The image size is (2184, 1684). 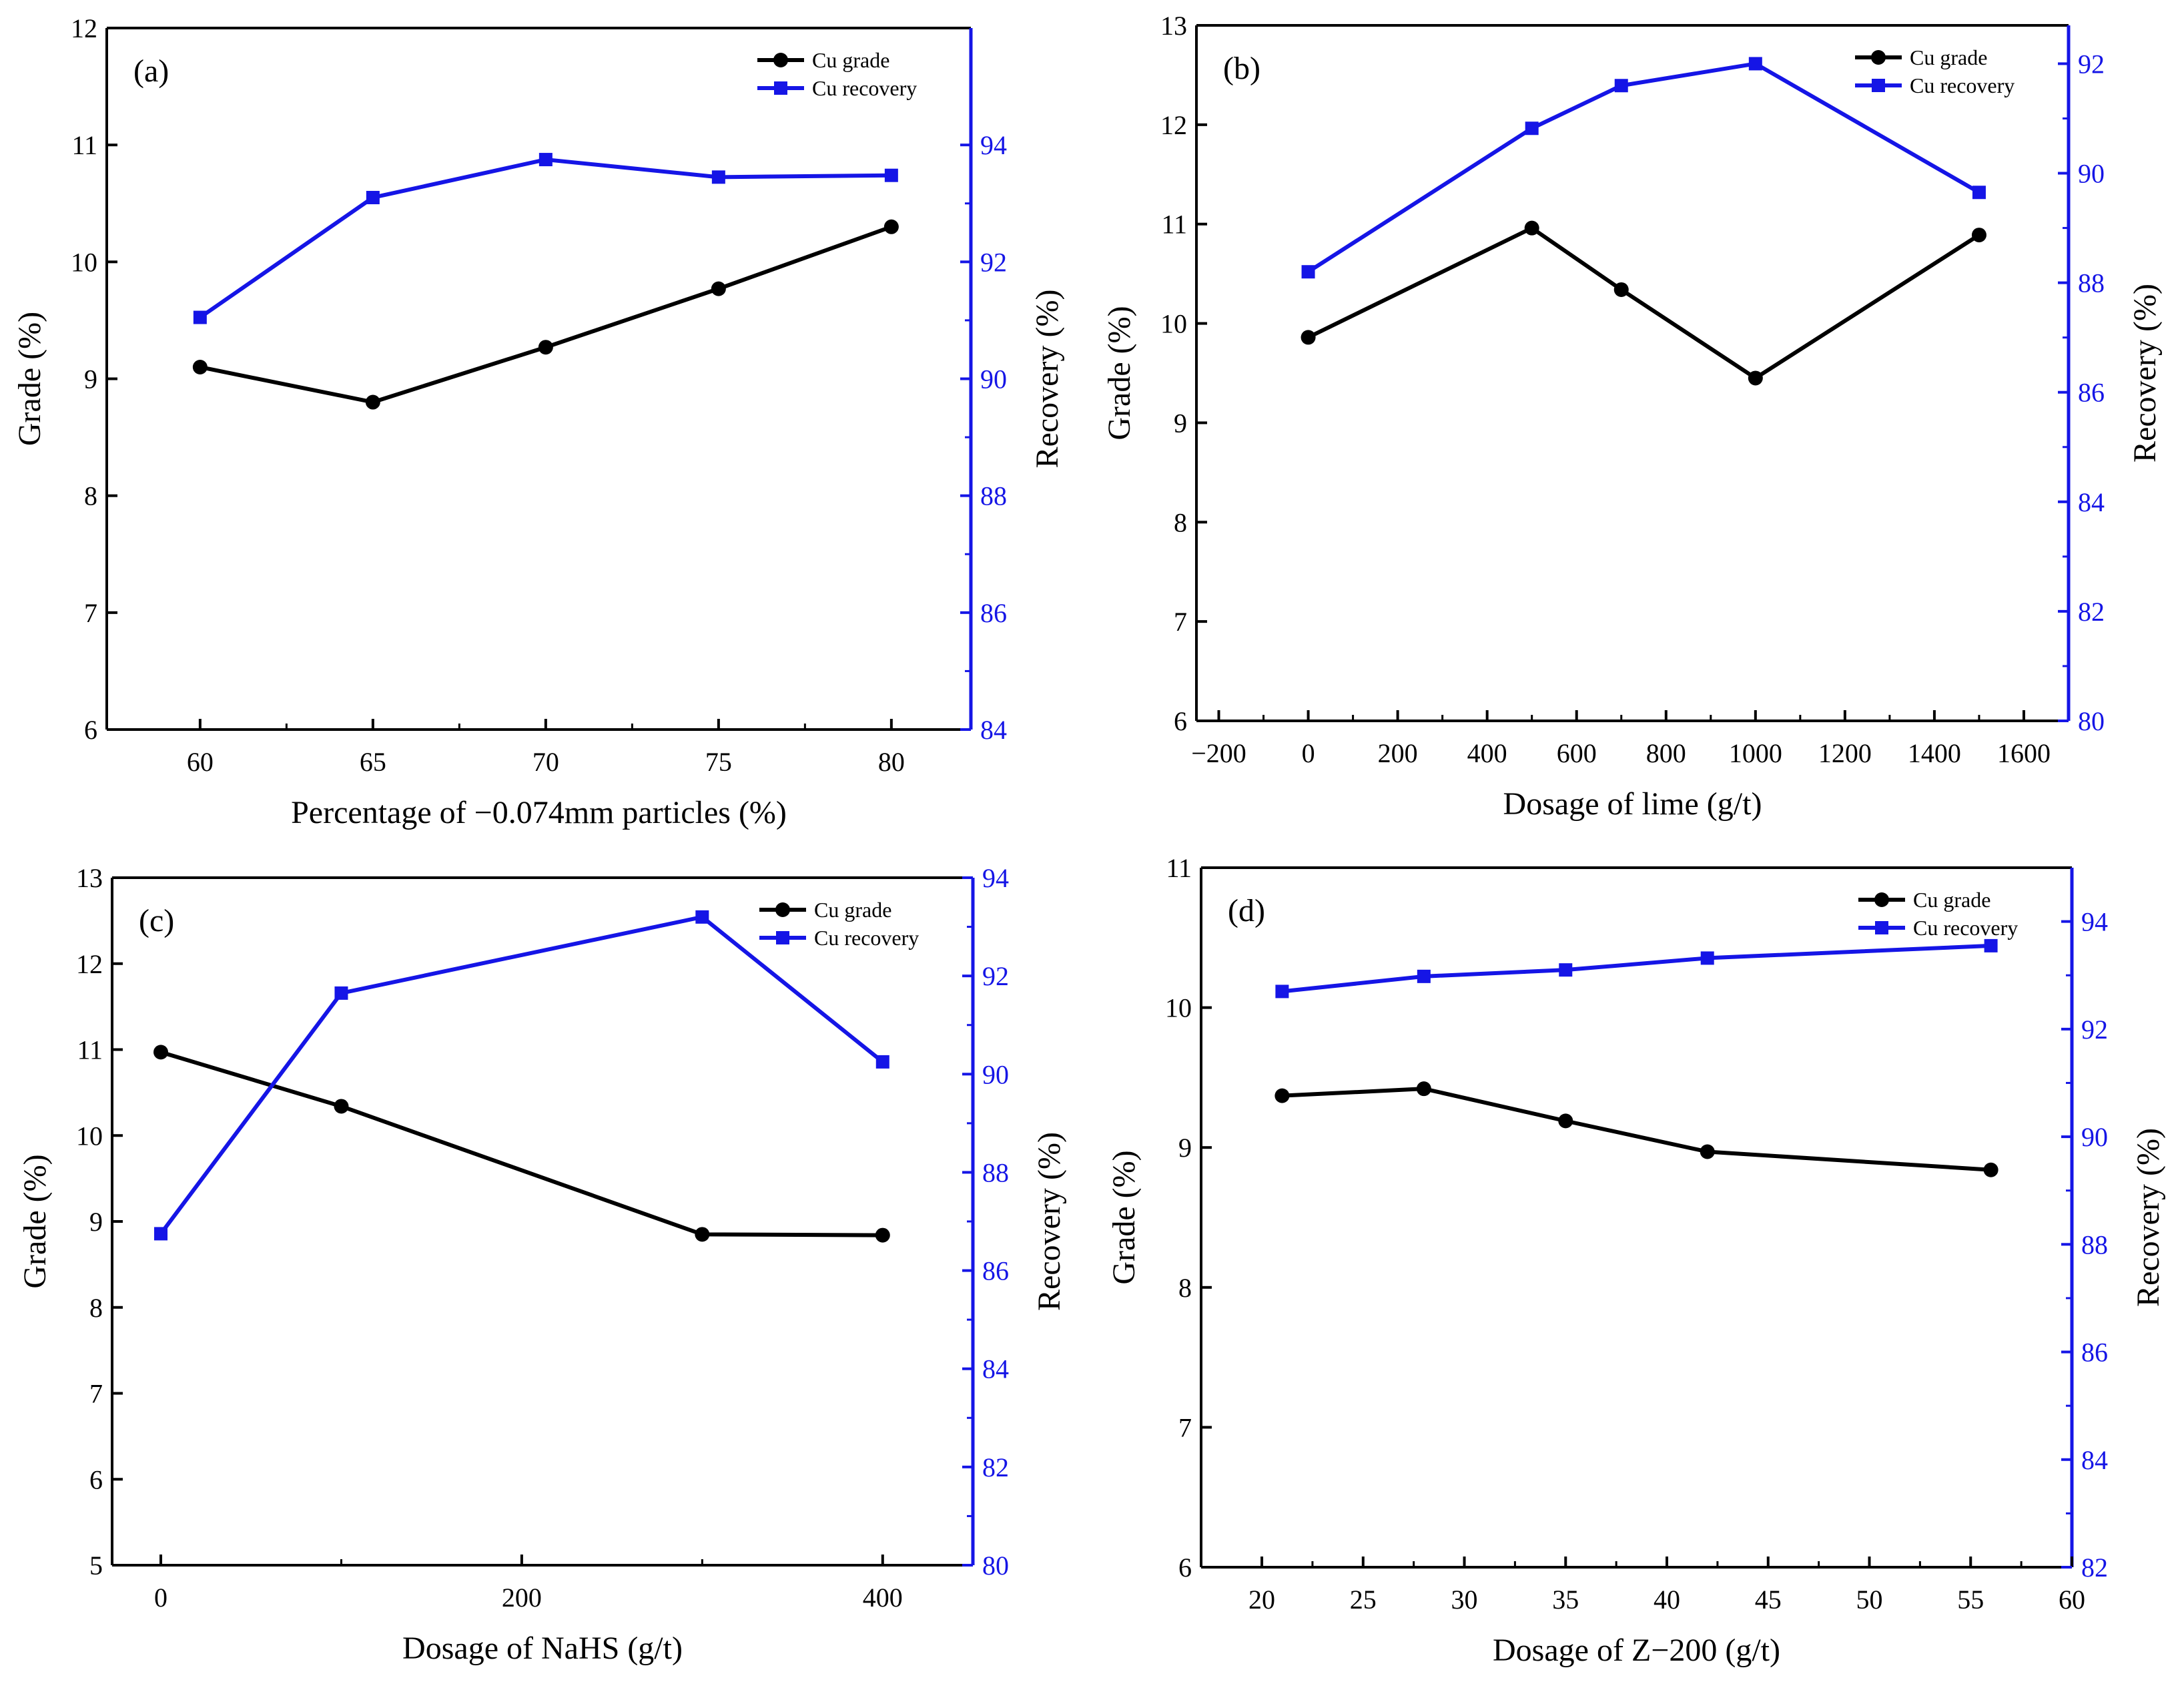 I want to click on y-right-tick-label: 80, so click(x=2091, y=721).